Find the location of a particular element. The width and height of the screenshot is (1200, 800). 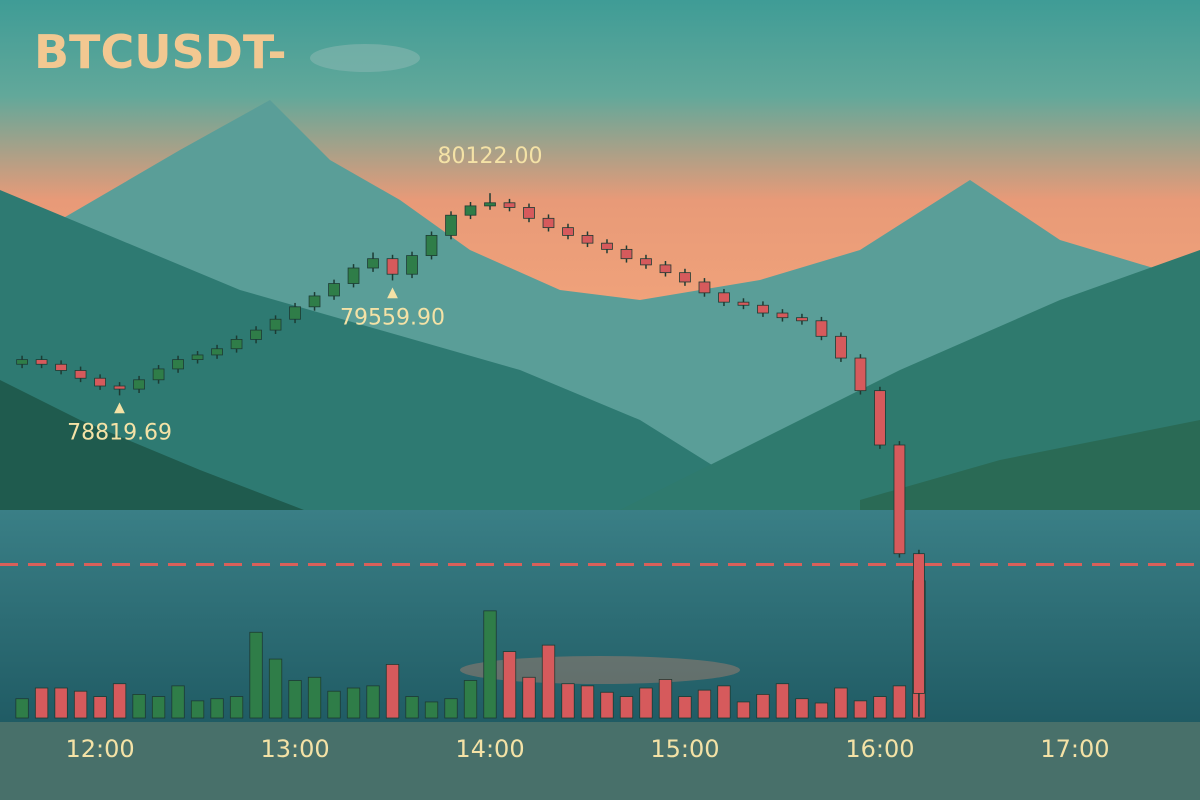

x-tick-label: 15:00 is located at coordinates (684, 749).